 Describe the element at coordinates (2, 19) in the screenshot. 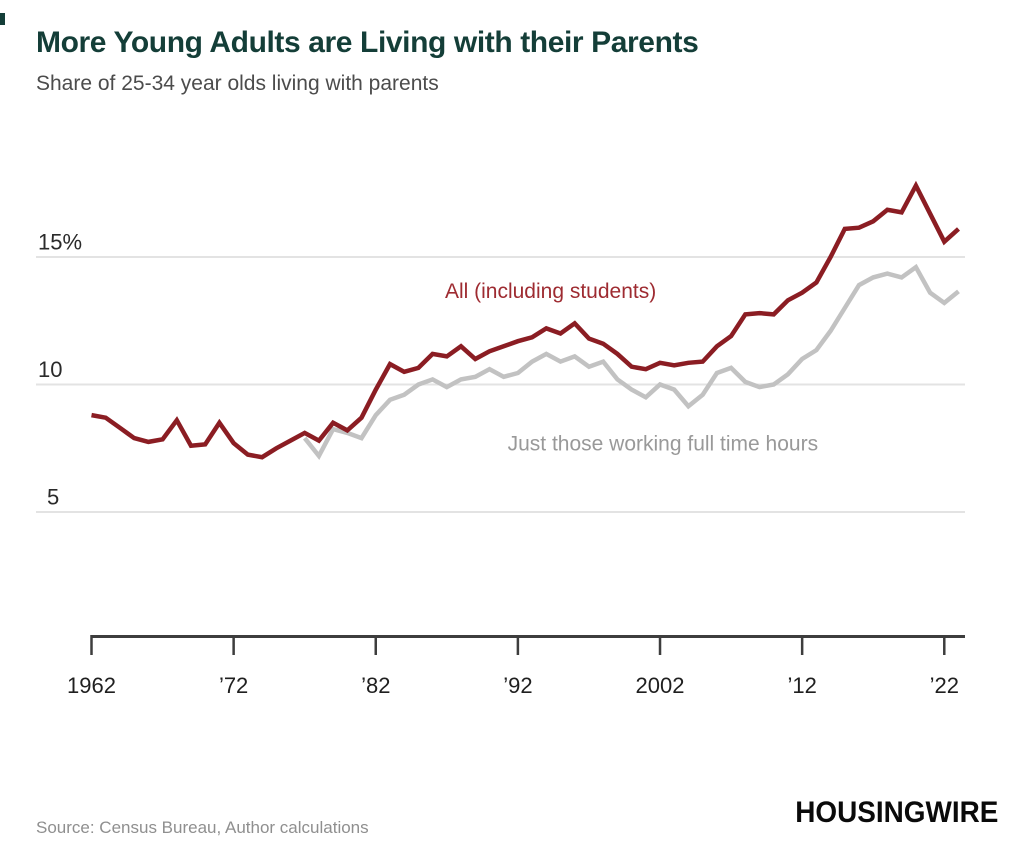

I see `cropped-edge-mark` at that location.